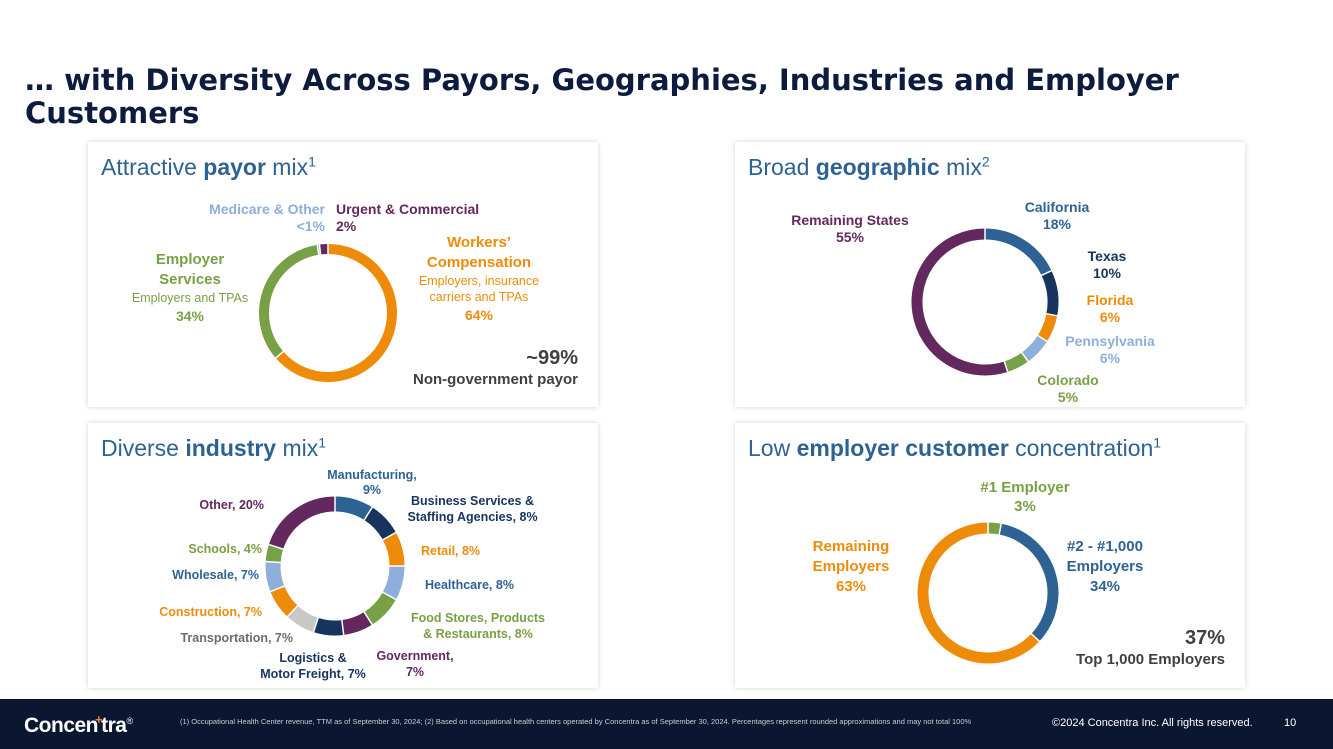 The width and height of the screenshot is (1333, 749). Describe the element at coordinates (357, 623) in the screenshot. I see `donut-slice-government` at that location.